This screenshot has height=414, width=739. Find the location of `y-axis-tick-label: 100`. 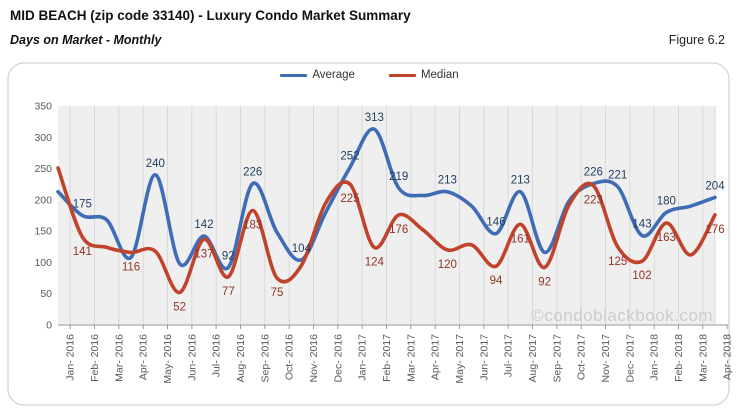

y-axis-tick-label: 100 is located at coordinates (43, 263).